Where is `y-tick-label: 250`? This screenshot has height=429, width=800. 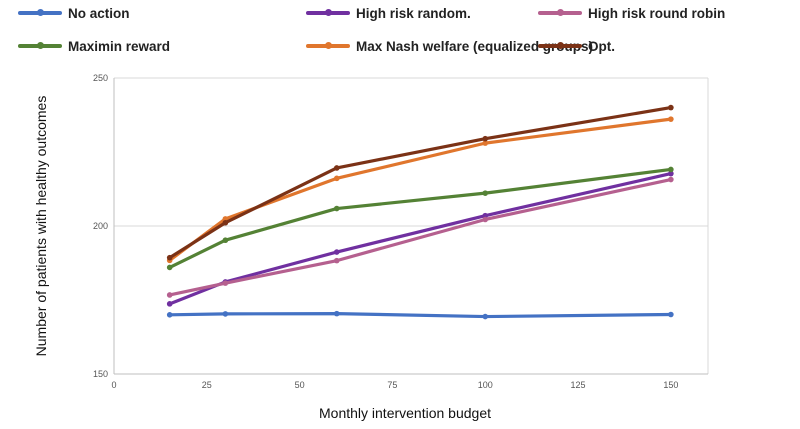
y-tick-label: 250 is located at coordinates (100, 78).